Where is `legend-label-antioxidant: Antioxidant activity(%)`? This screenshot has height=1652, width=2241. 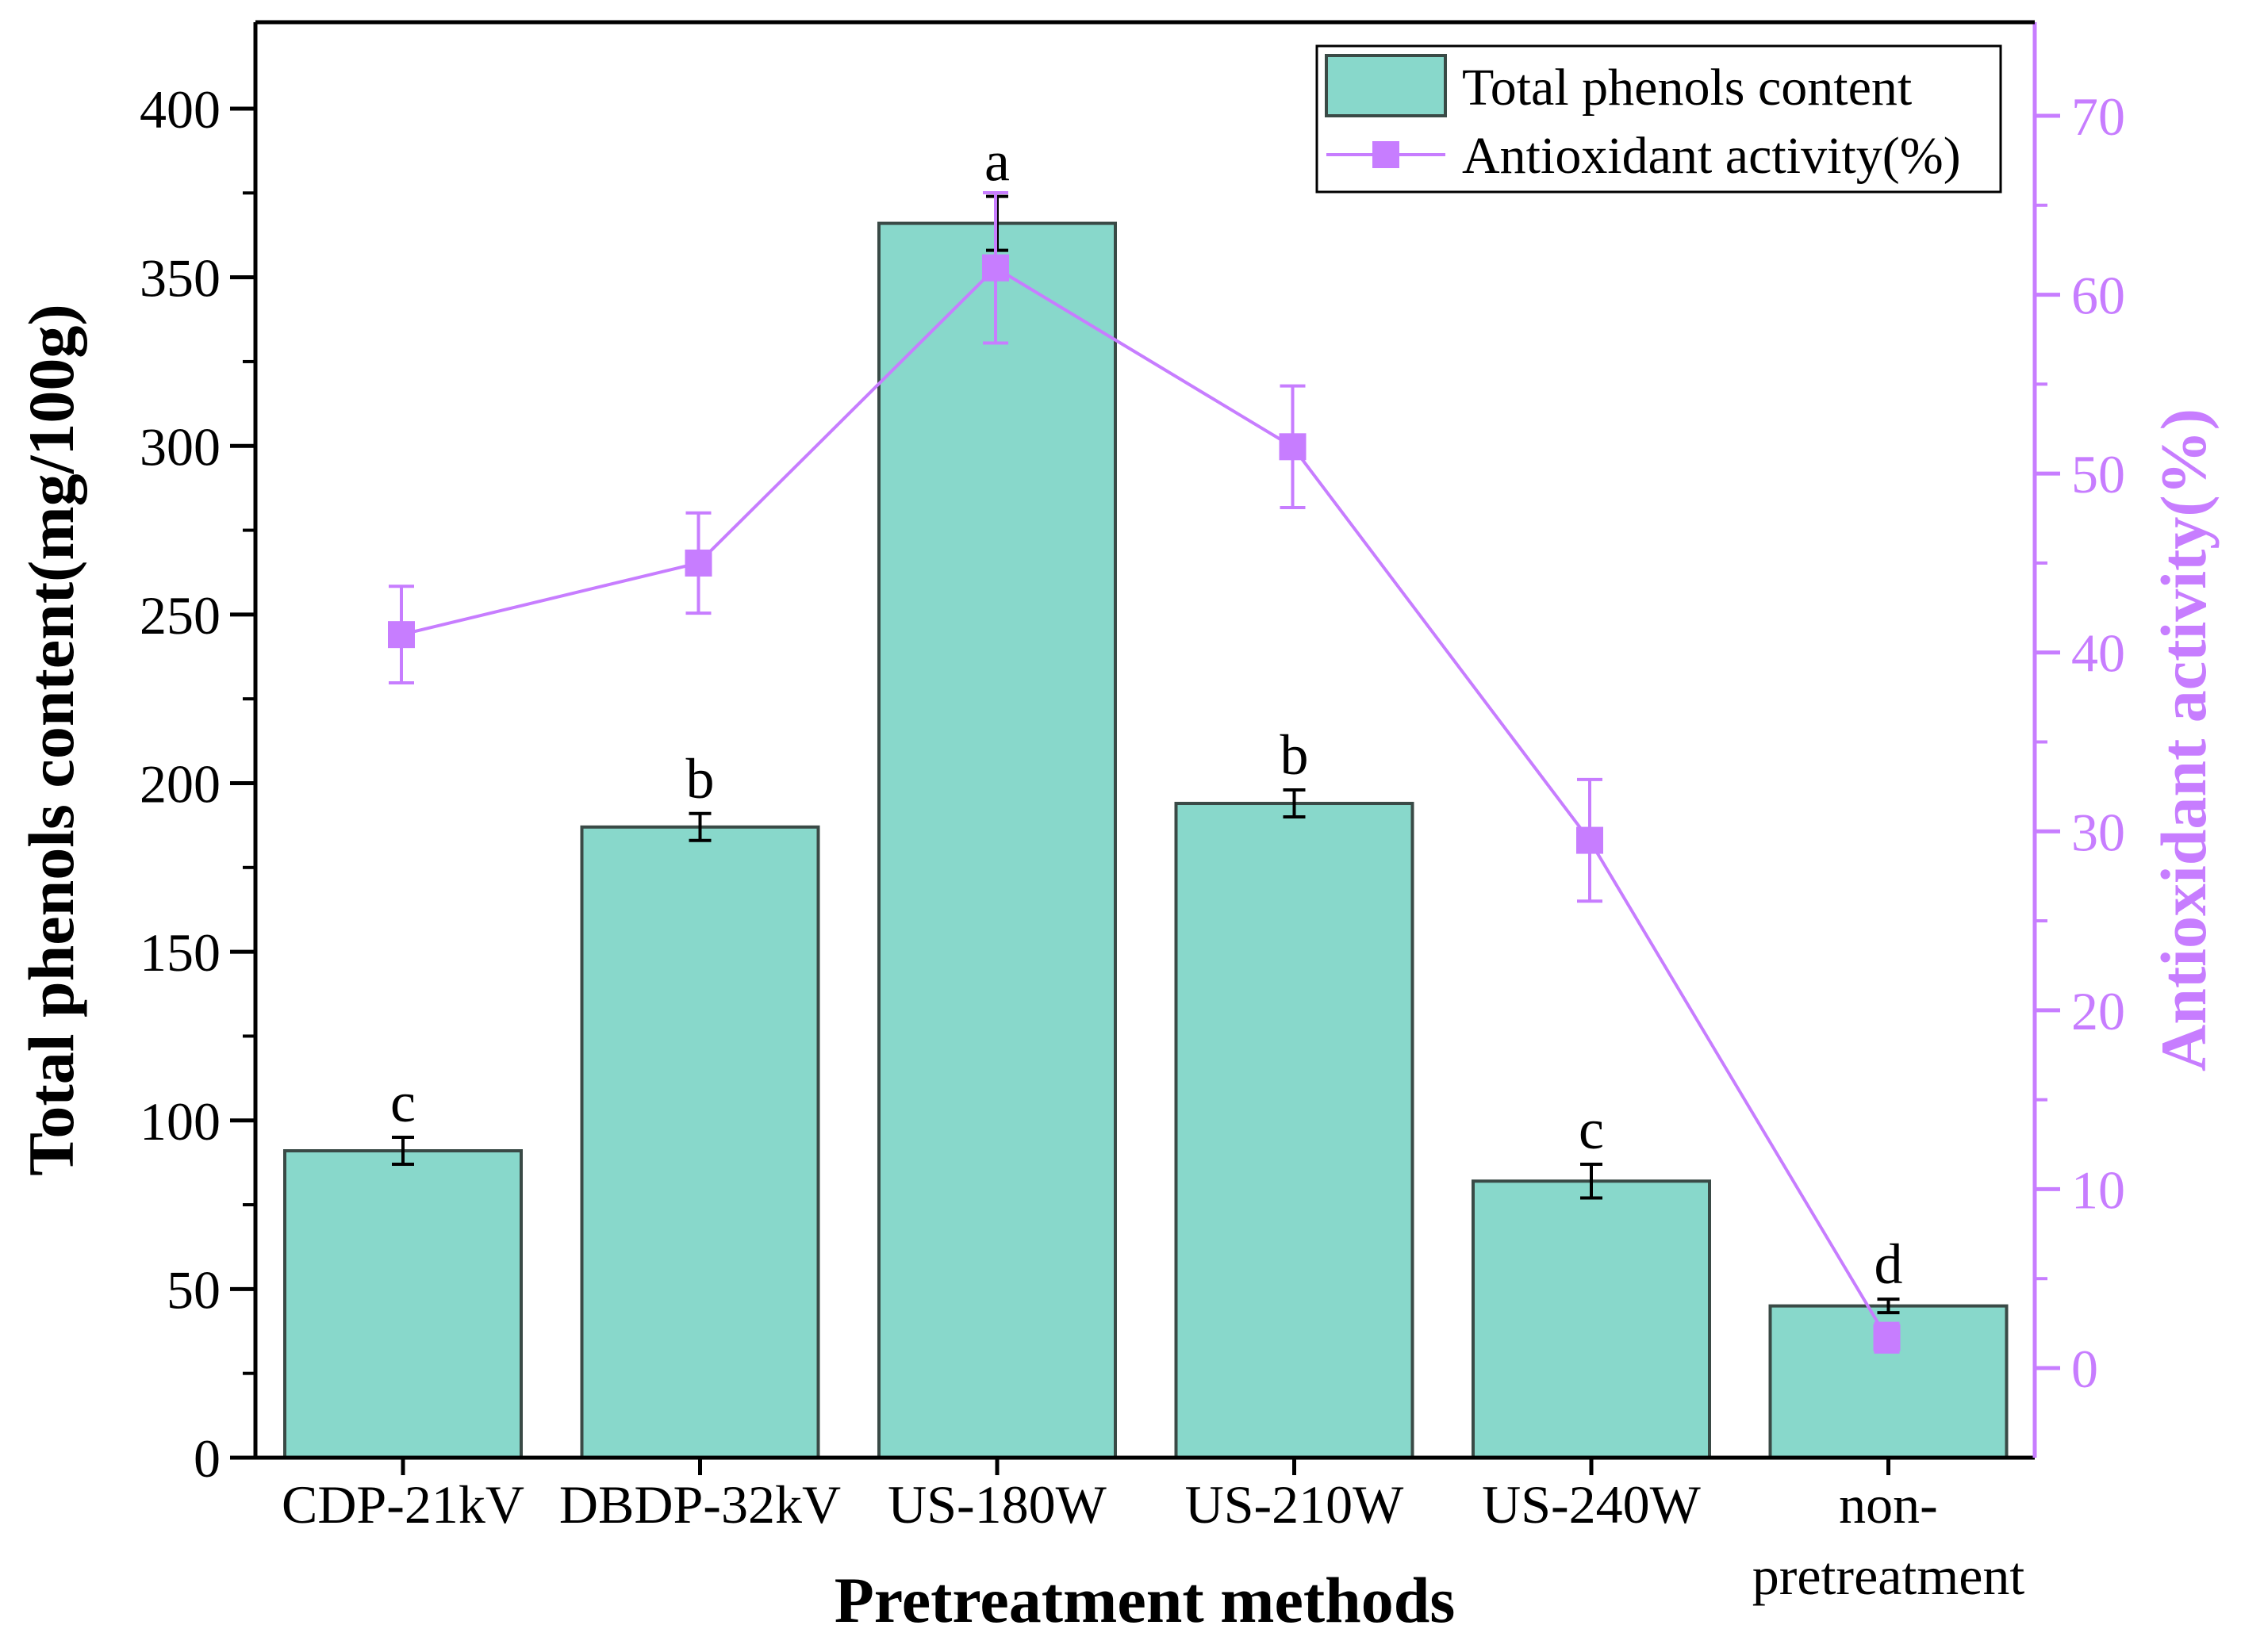 legend-label-antioxidant: Antioxidant activity(%) is located at coordinates (1712, 156).